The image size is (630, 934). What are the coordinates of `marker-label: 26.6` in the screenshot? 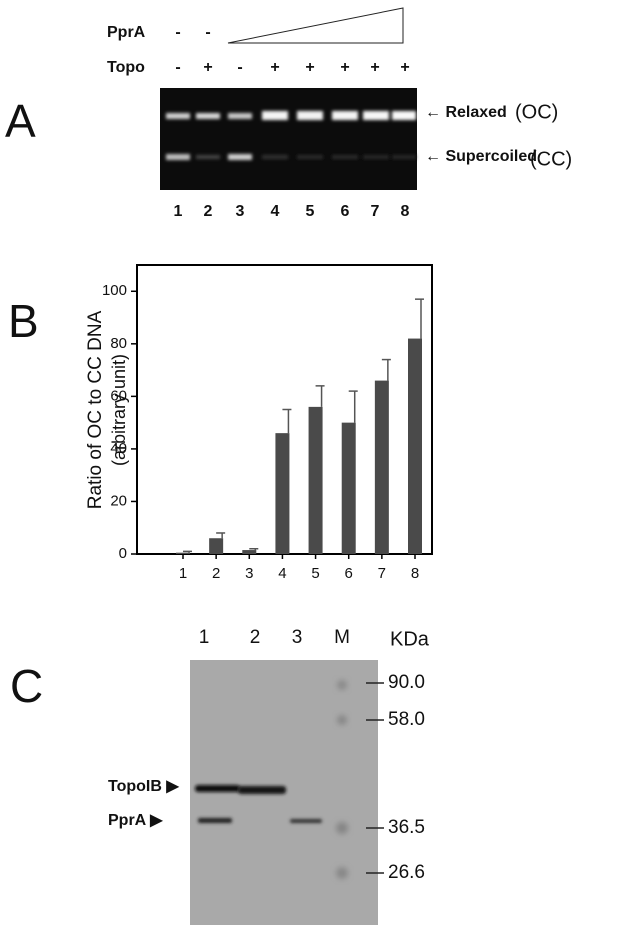 It's located at (406, 872).